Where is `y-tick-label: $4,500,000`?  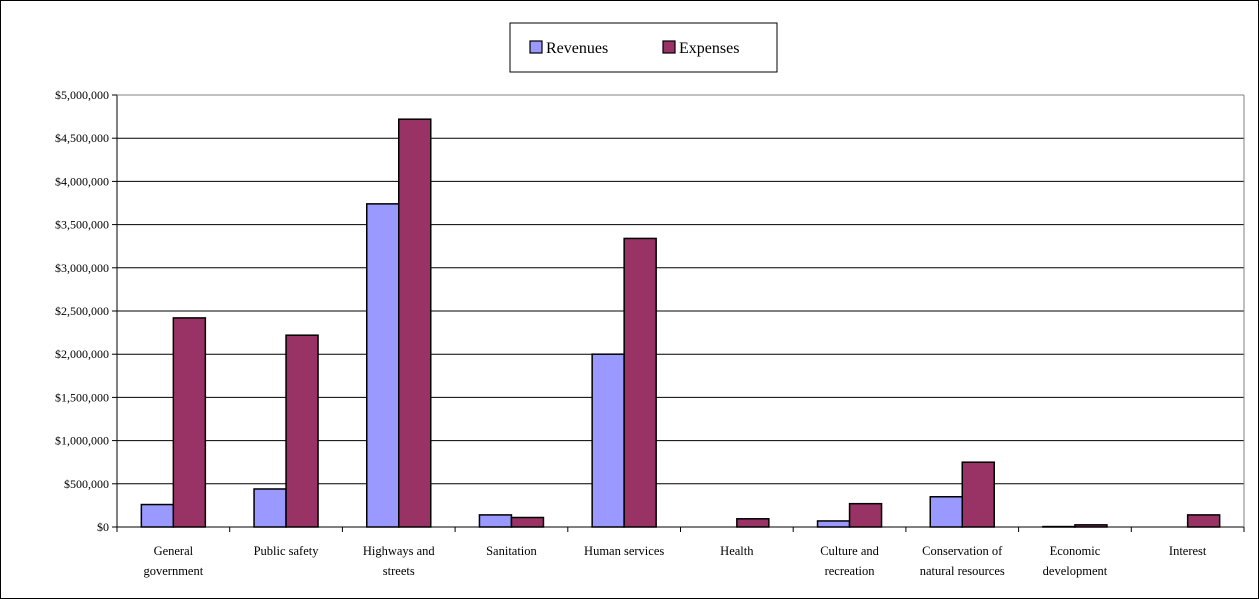 y-tick-label: $4,500,000 is located at coordinates (82, 138).